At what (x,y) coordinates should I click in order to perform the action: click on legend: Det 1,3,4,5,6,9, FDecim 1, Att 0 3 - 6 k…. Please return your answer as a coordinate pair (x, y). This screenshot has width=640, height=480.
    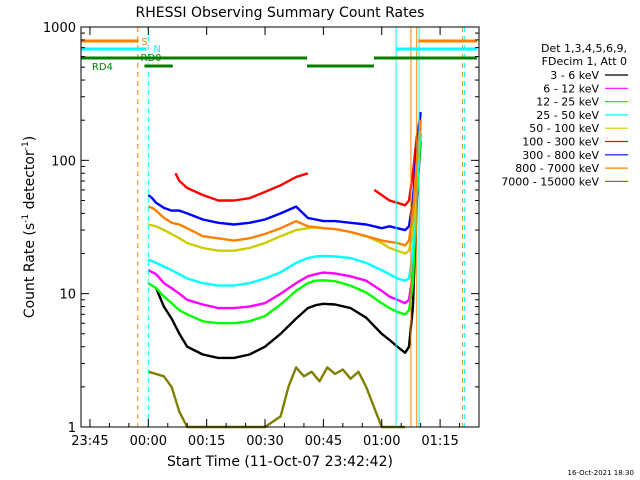
    Looking at the image, I should click on (564, 115).